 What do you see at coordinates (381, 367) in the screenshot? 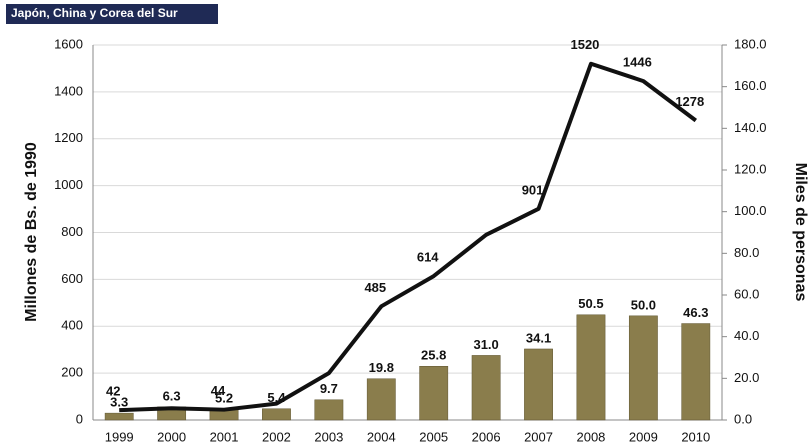
I see `bar-label: 19.8` at bounding box center [381, 367].